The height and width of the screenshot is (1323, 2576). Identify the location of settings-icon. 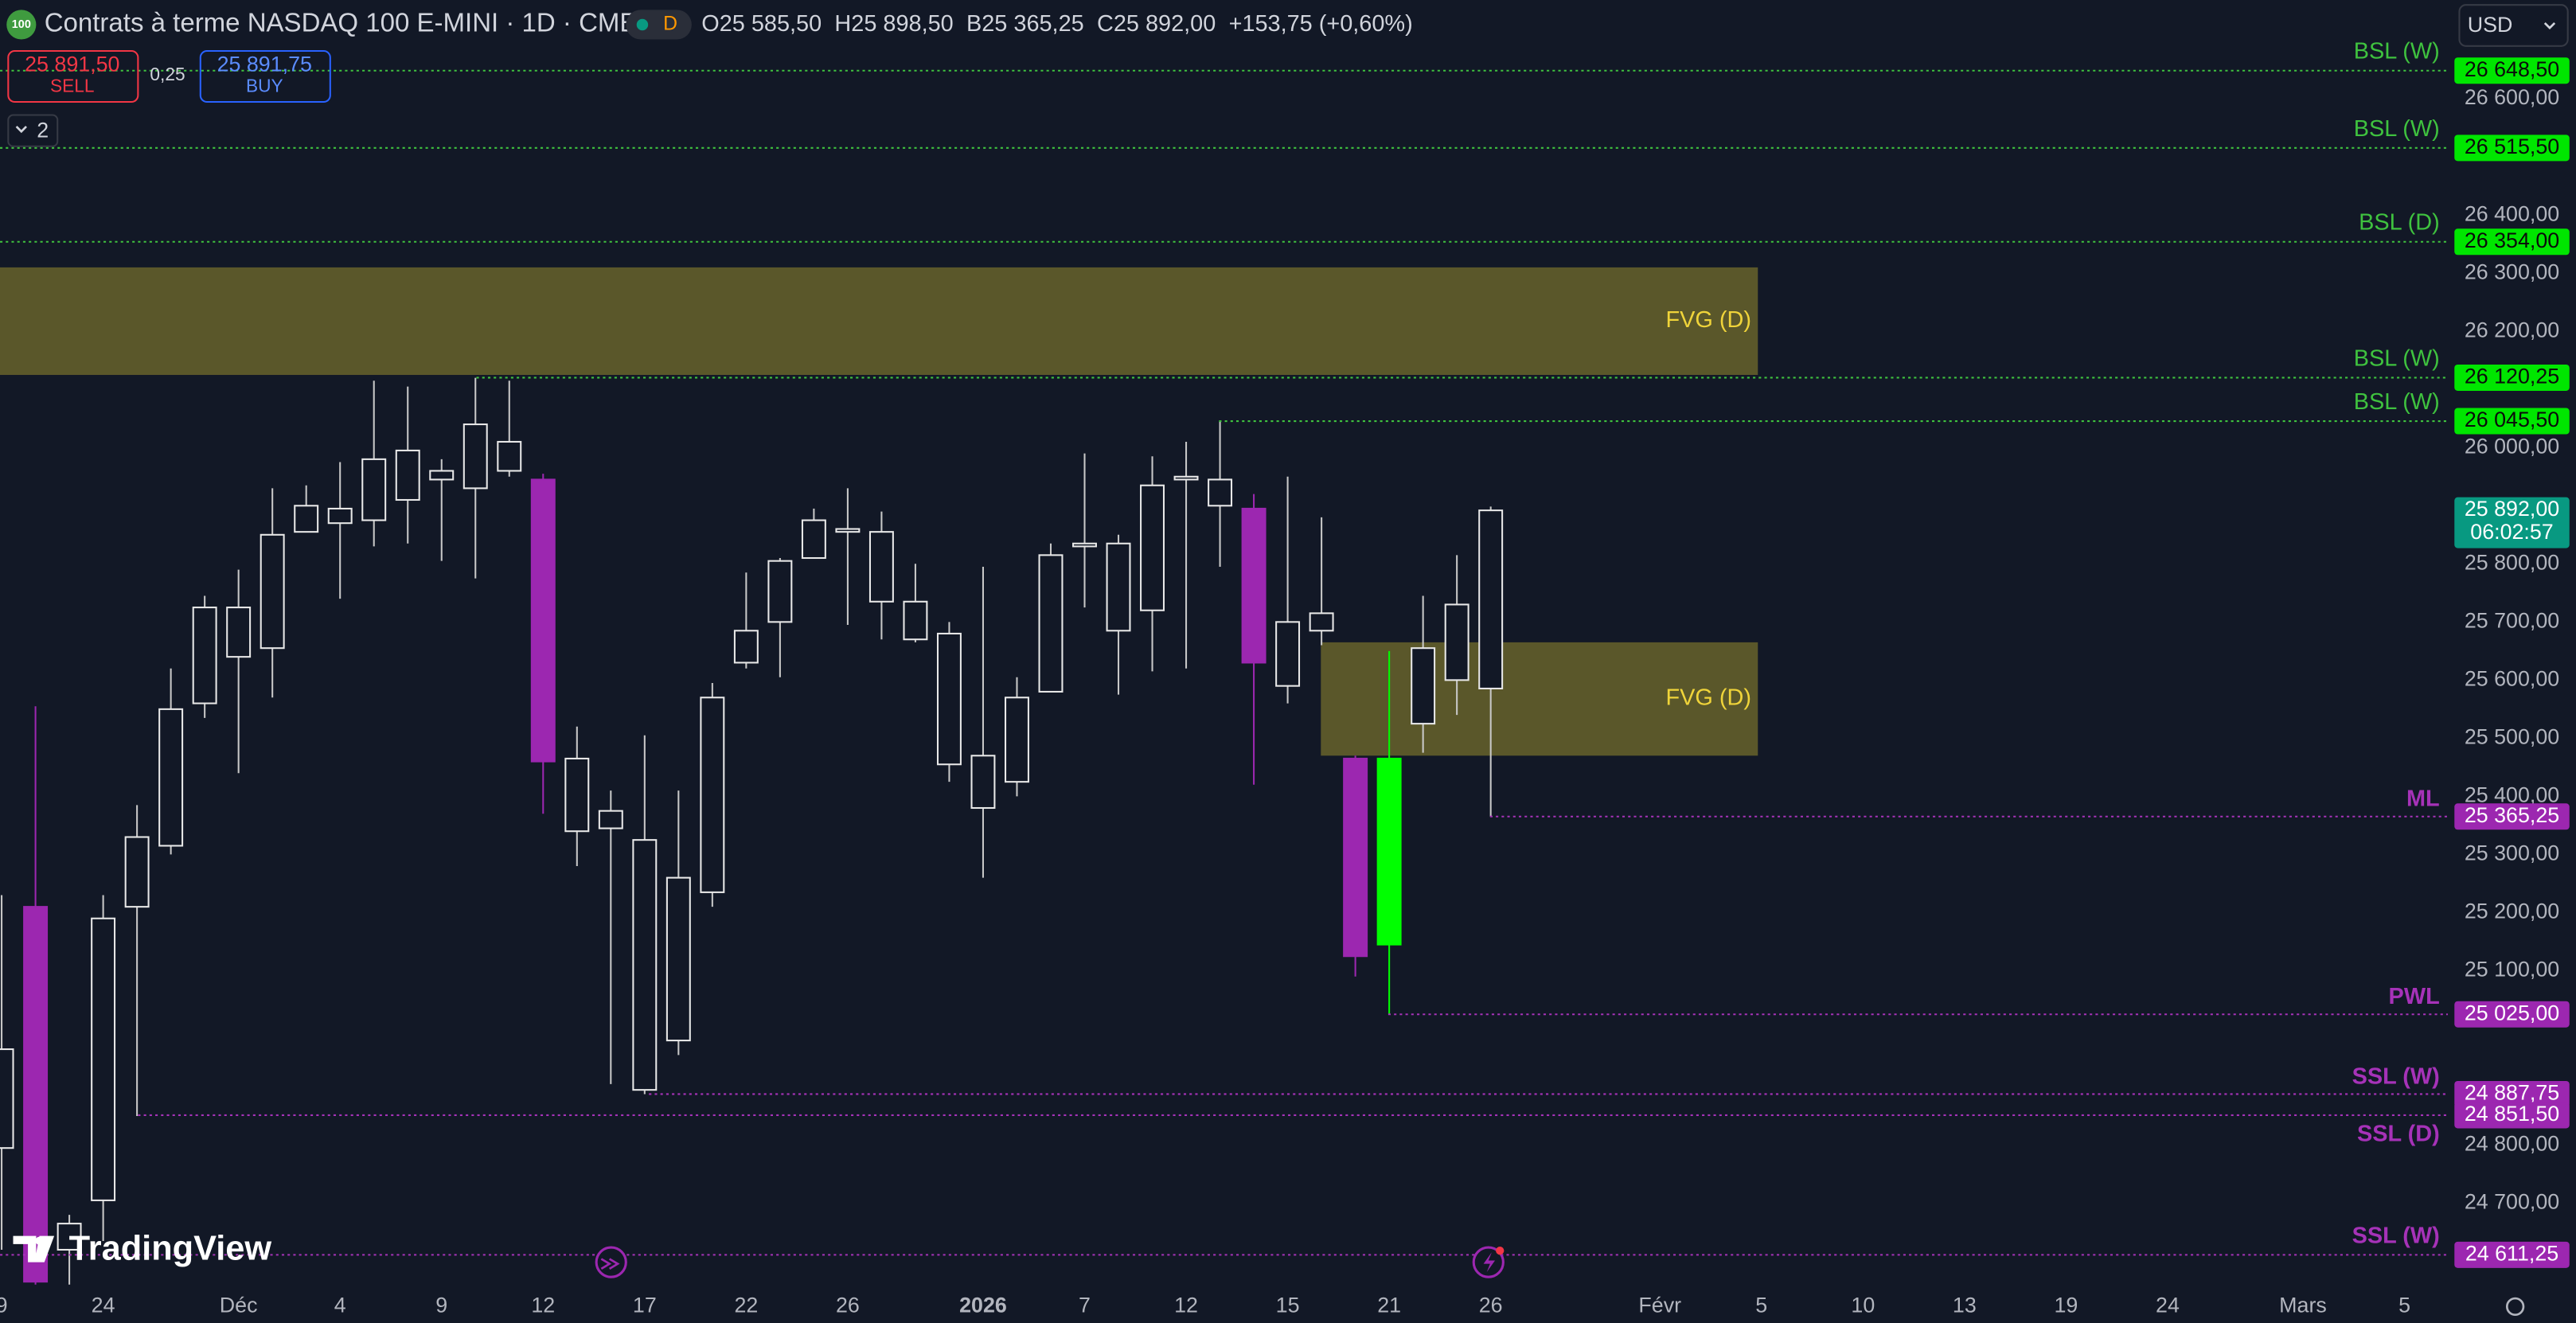
(2515, 1307).